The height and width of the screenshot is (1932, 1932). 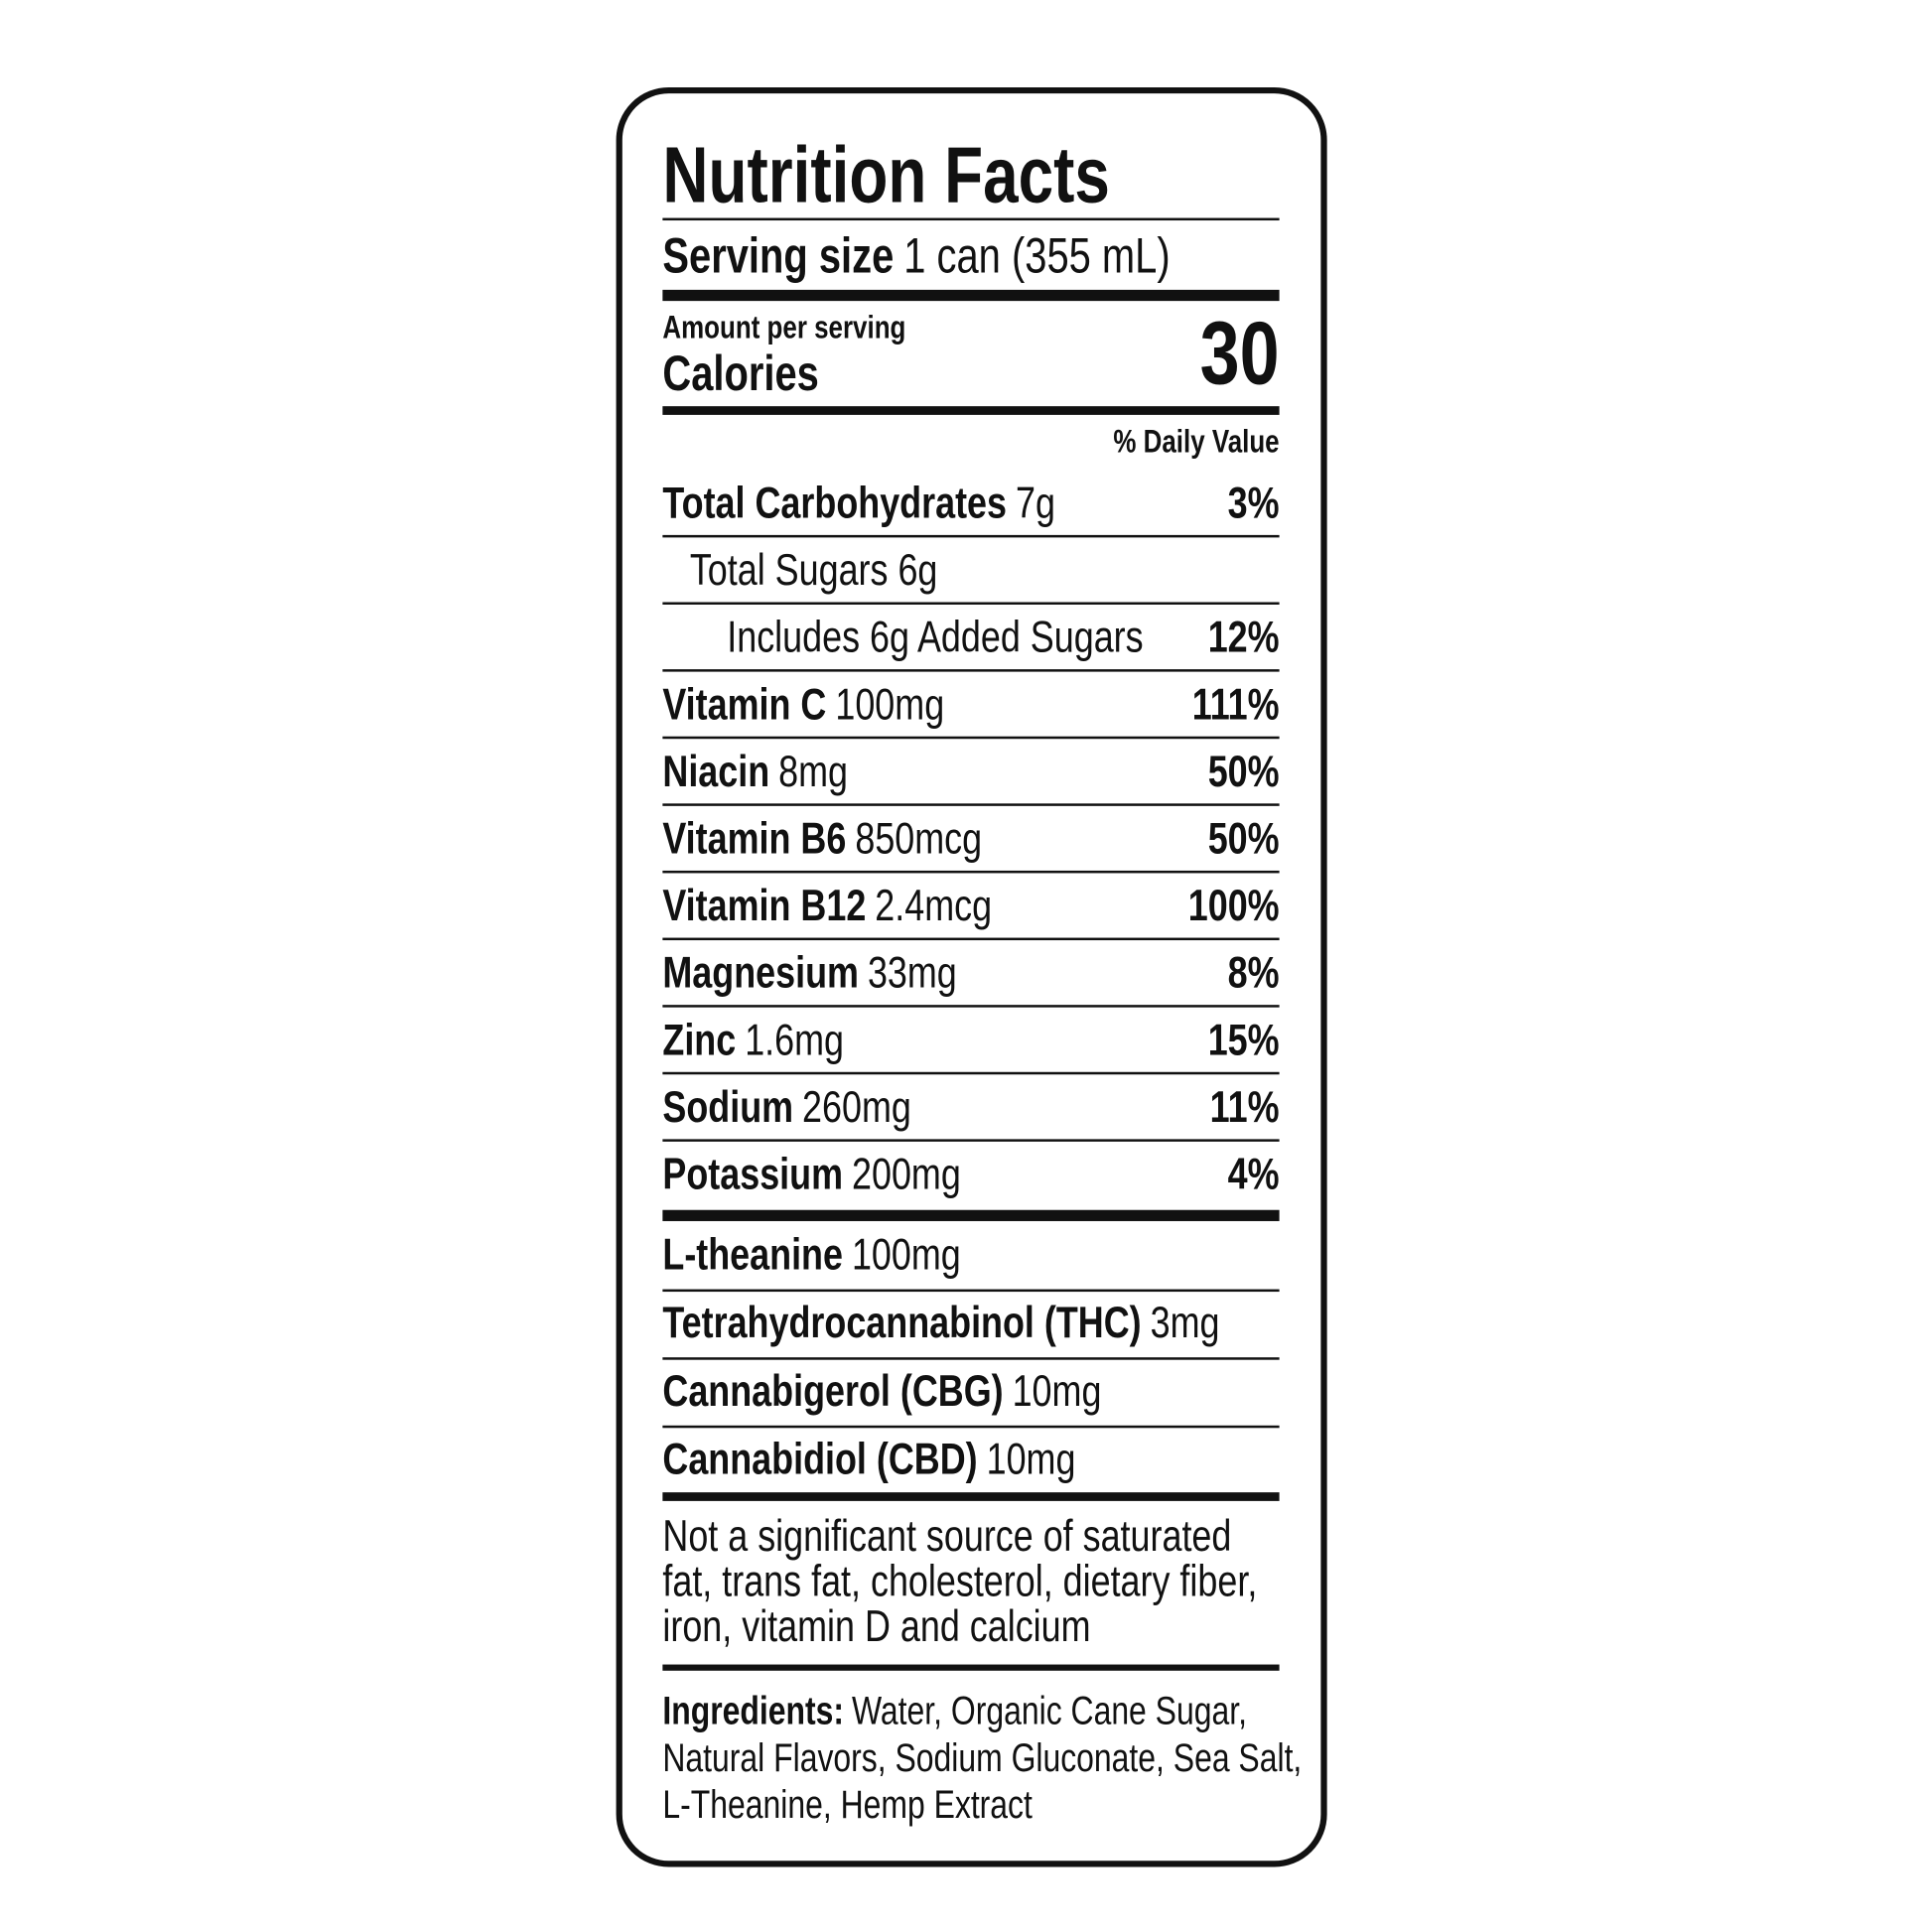 I want to click on nutrient-row-group: Niacin 8mg, so click(x=755, y=771).